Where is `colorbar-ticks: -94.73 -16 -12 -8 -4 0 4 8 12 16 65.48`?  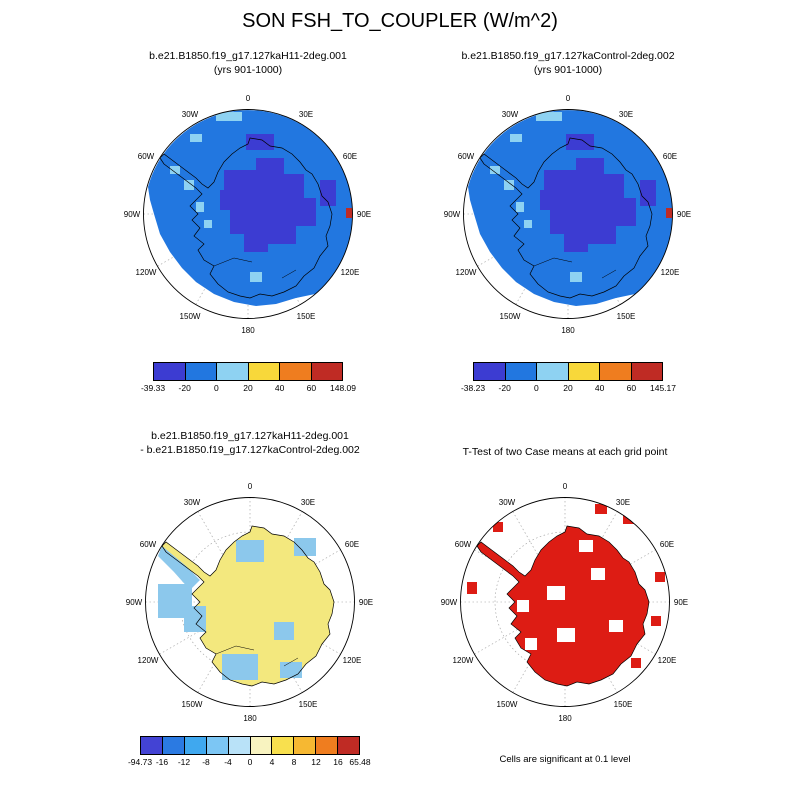
colorbar-ticks: -94.73 -16 -12 -8 -4 0 4 8 12 16 65.48 is located at coordinates (249, 762).